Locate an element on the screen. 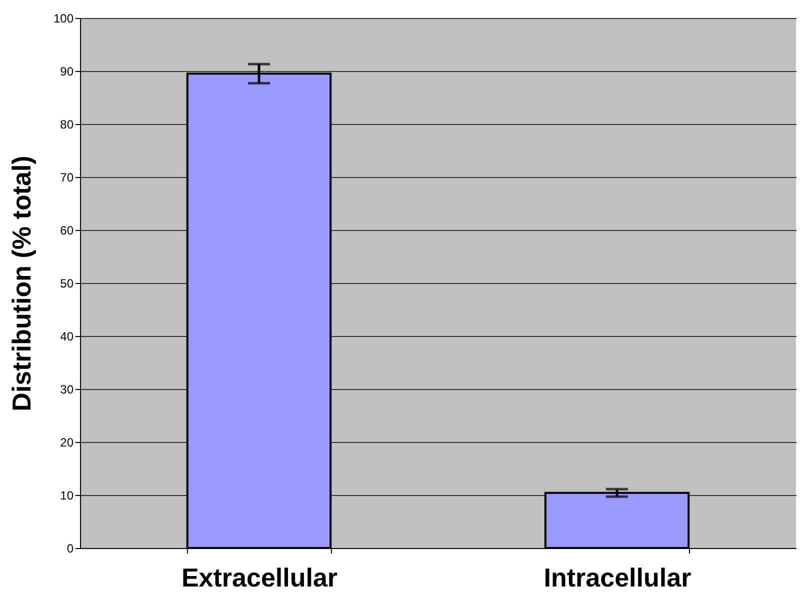 The width and height of the screenshot is (804, 599). y-tick-label: 0 is located at coordinates (70, 549).